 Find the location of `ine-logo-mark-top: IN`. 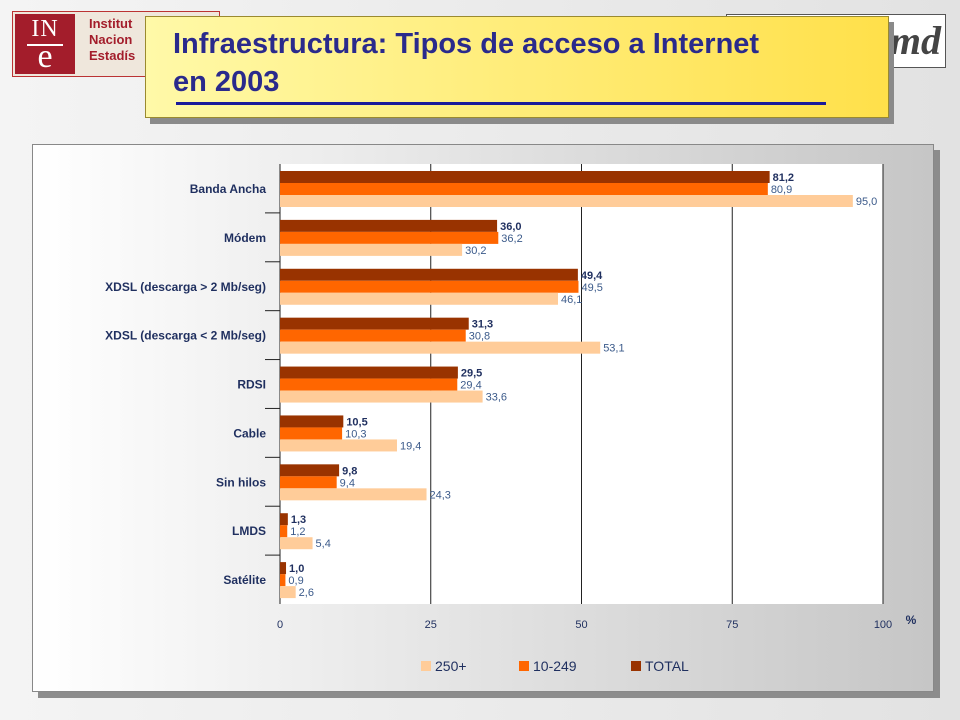

ine-logo-mark-top: IN is located at coordinates (45, 29).